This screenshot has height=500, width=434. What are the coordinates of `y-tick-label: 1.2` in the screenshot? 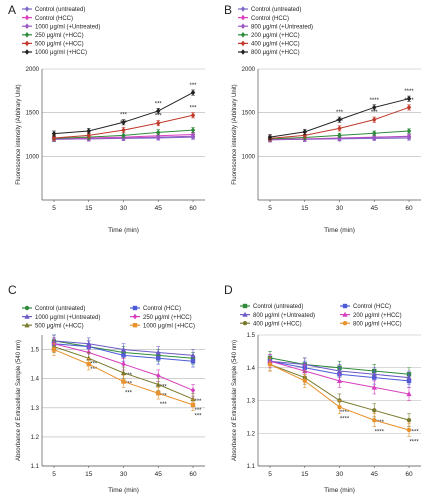 It's located at (251, 434).